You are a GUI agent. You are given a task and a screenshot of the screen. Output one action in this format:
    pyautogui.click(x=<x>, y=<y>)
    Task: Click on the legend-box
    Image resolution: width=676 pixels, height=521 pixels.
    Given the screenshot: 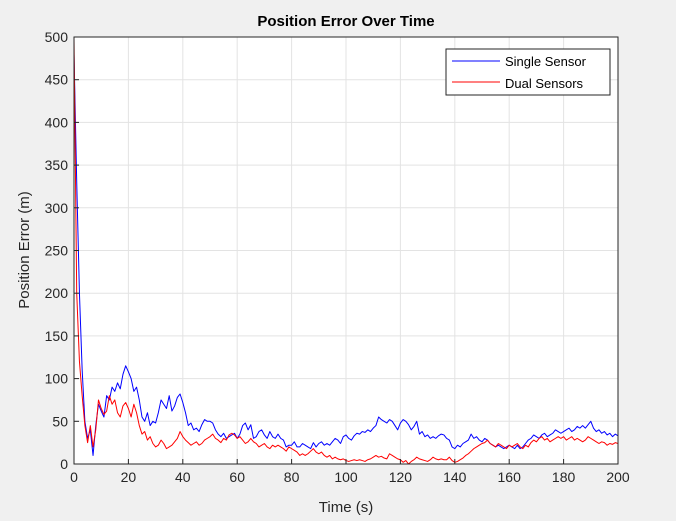 What is the action you would take?
    pyautogui.click(x=528, y=72)
    